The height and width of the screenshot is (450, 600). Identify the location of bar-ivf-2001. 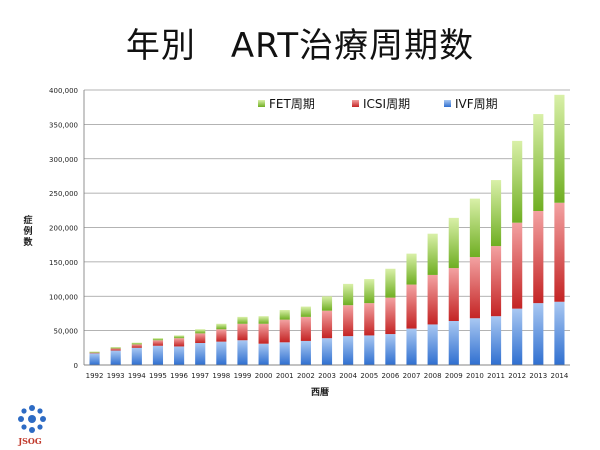
(284, 353).